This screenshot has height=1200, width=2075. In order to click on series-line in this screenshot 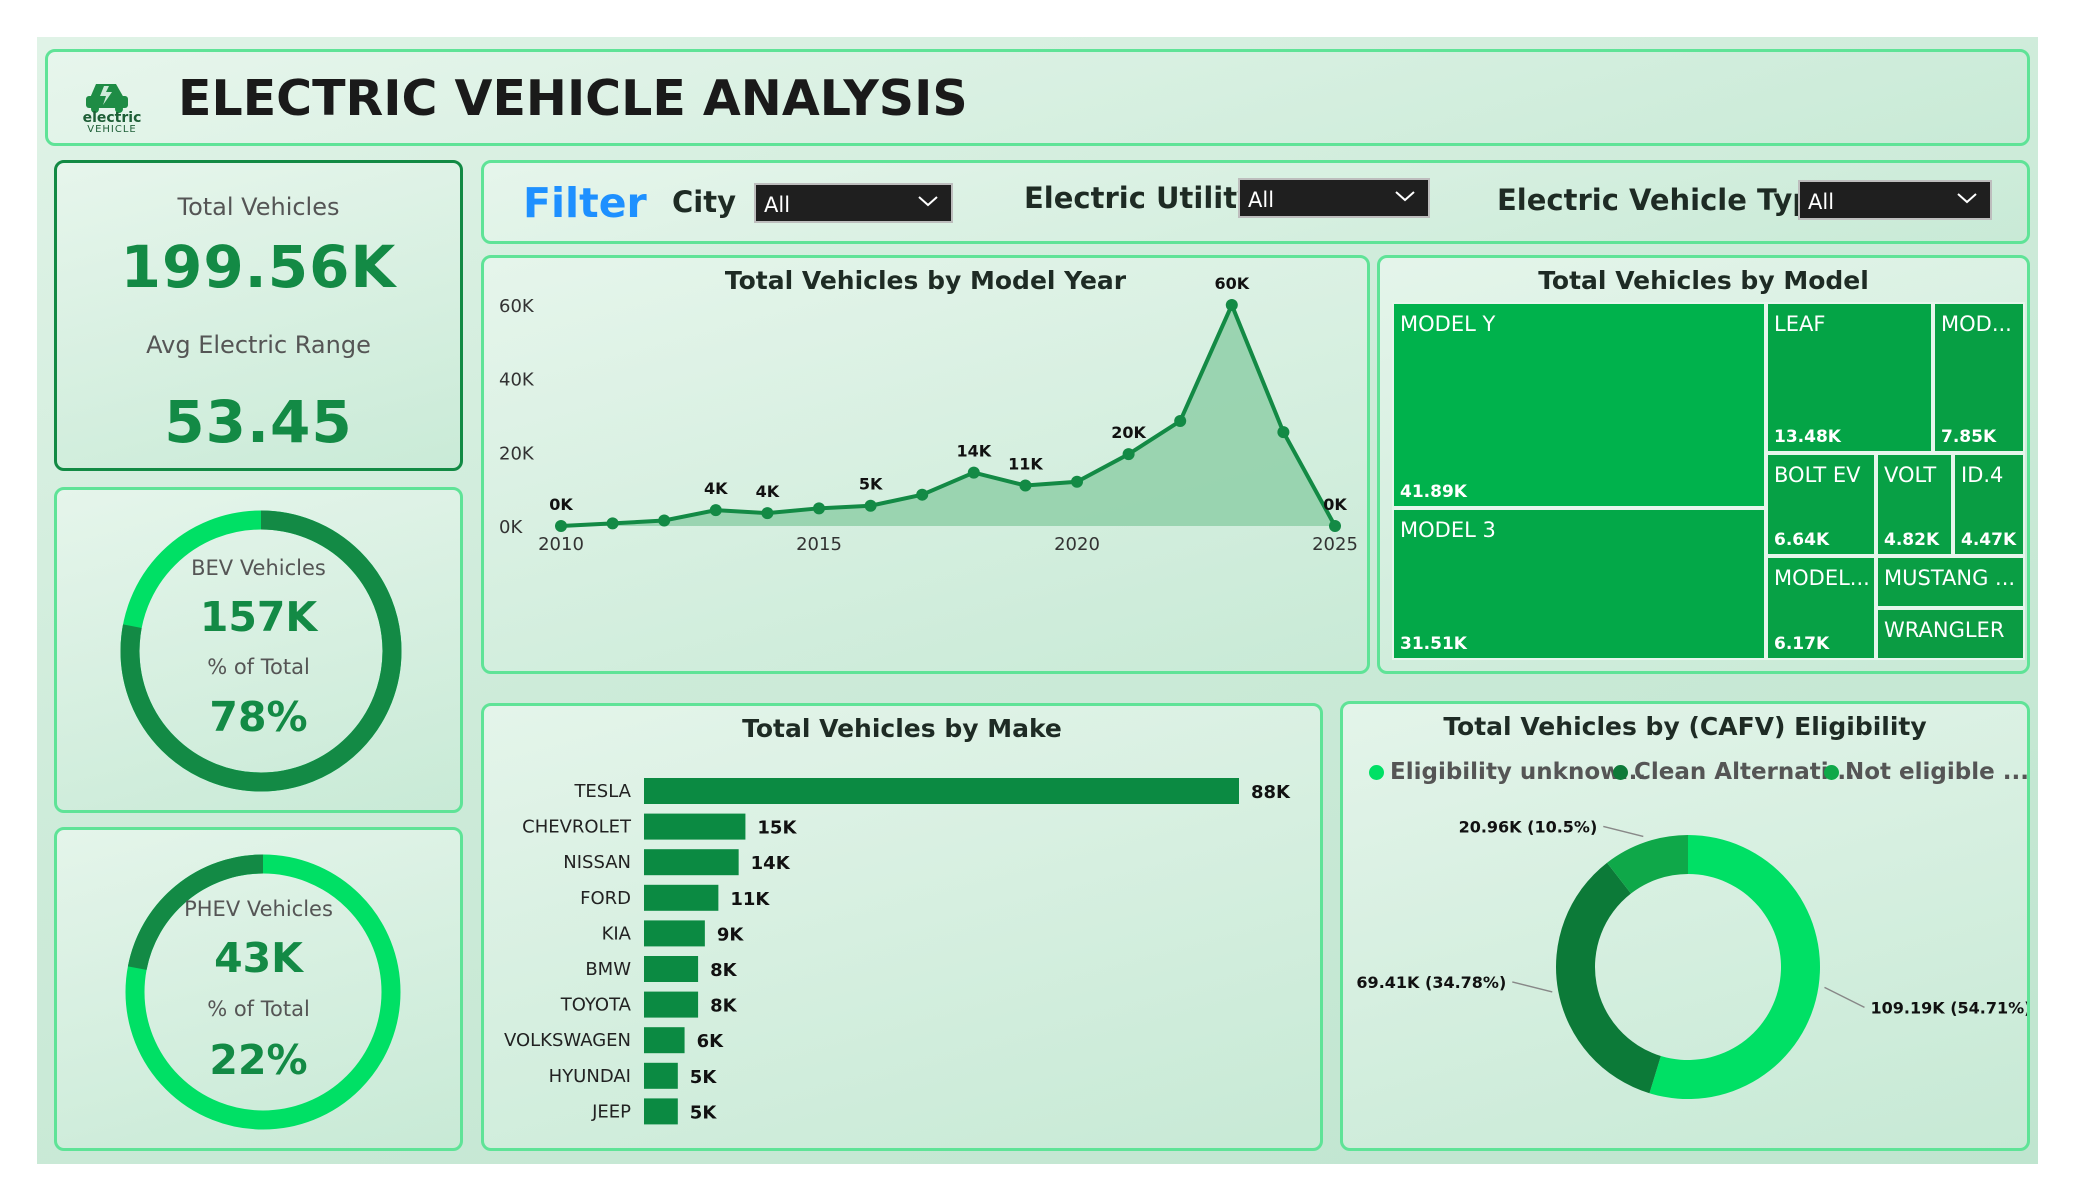, I will do `click(948, 413)`.